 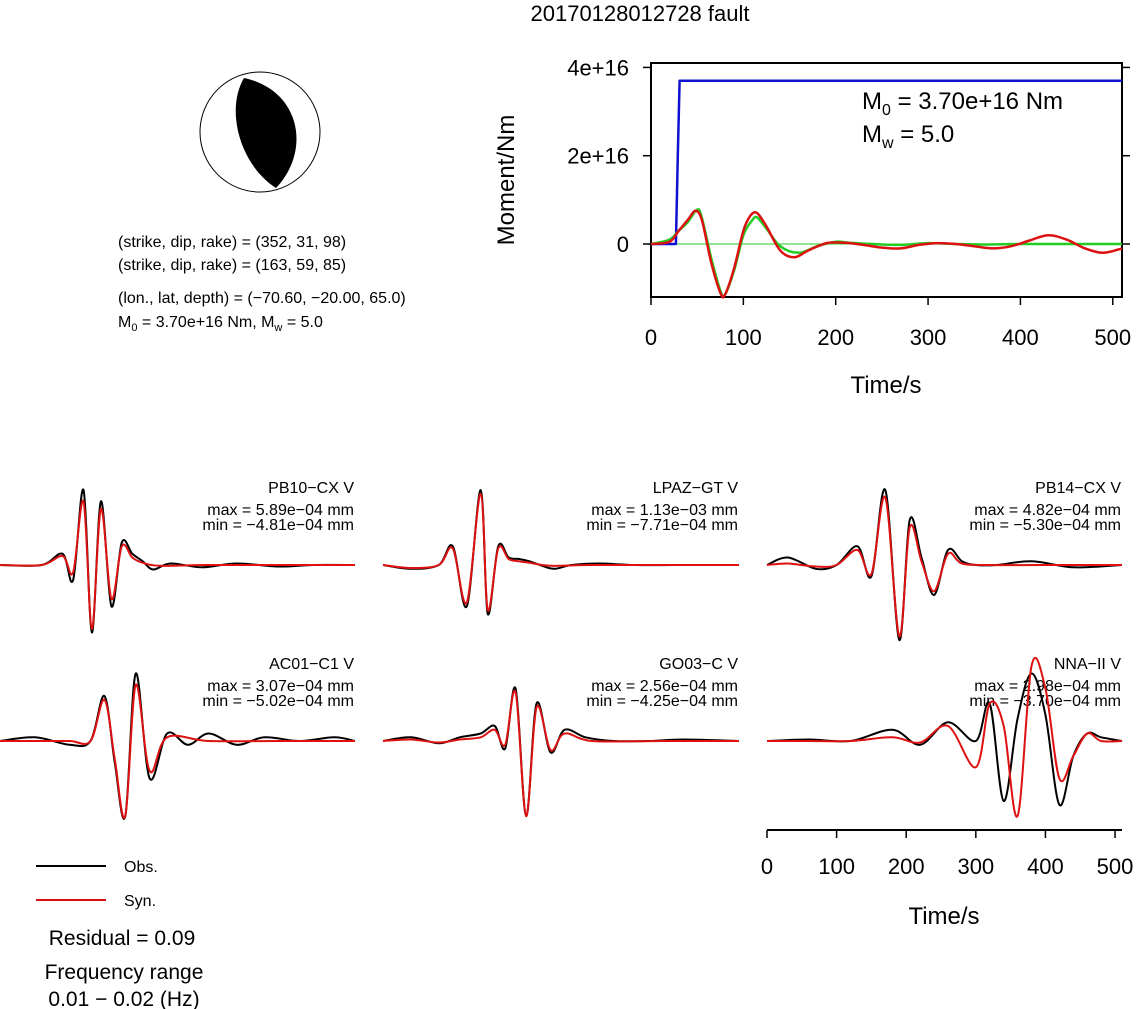 What do you see at coordinates (1045, 866) in the screenshot?
I see `waveform-x-tick-label: 400` at bounding box center [1045, 866].